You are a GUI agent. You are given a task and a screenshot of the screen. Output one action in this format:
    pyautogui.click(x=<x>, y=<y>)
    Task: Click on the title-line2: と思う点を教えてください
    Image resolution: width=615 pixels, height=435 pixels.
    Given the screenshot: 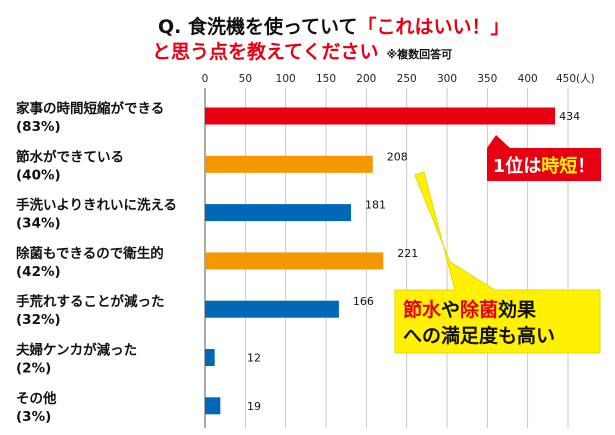 What is the action you would take?
    pyautogui.click(x=265, y=51)
    